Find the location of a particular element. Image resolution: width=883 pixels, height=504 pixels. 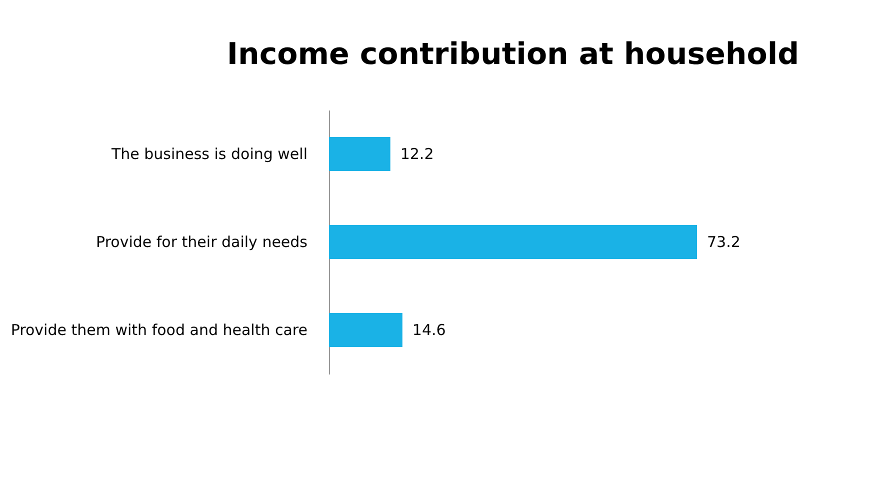

chart-title: Income contribution at household is located at coordinates (513, 54).